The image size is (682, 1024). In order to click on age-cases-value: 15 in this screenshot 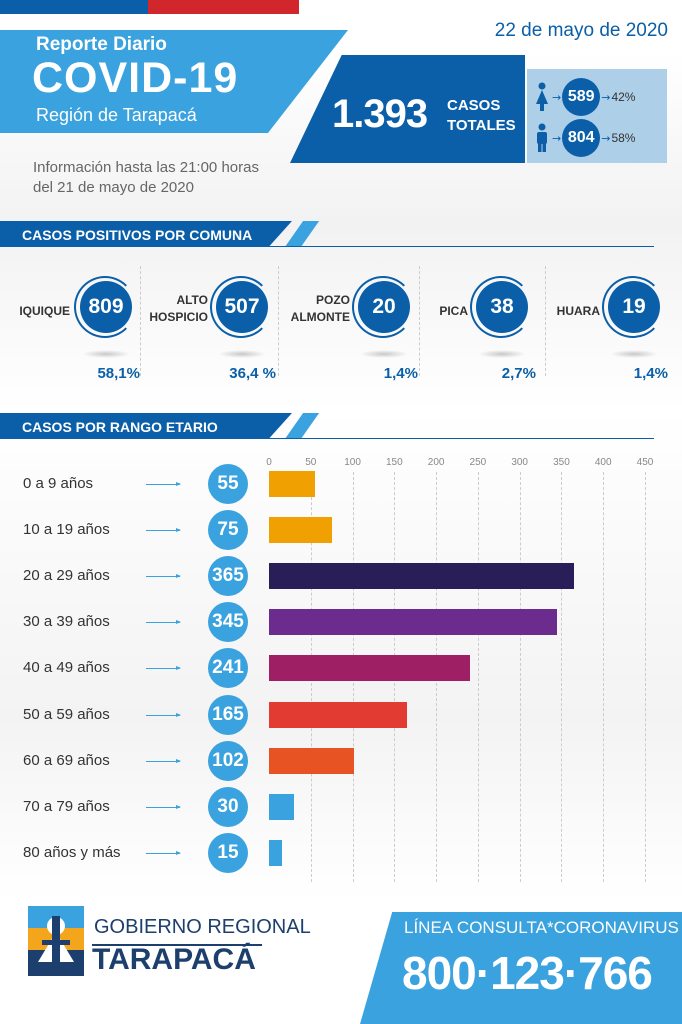, I will do `click(228, 852)`.